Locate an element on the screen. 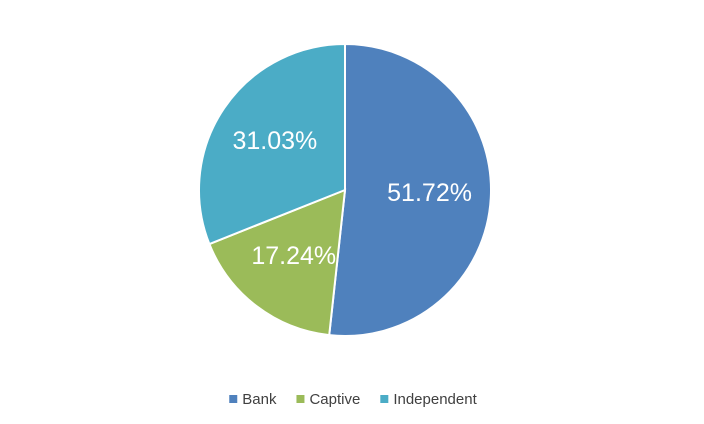 The width and height of the screenshot is (704, 424). legend: Bank Captive Independent is located at coordinates (353, 399).